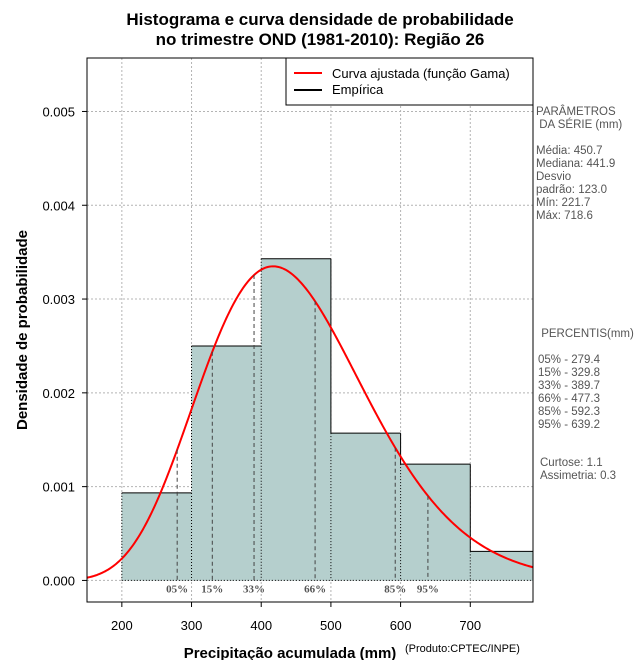 The height and width of the screenshot is (660, 640). What do you see at coordinates (571, 190) in the screenshot?
I see `param-sd-value: padrão: 123.0` at bounding box center [571, 190].